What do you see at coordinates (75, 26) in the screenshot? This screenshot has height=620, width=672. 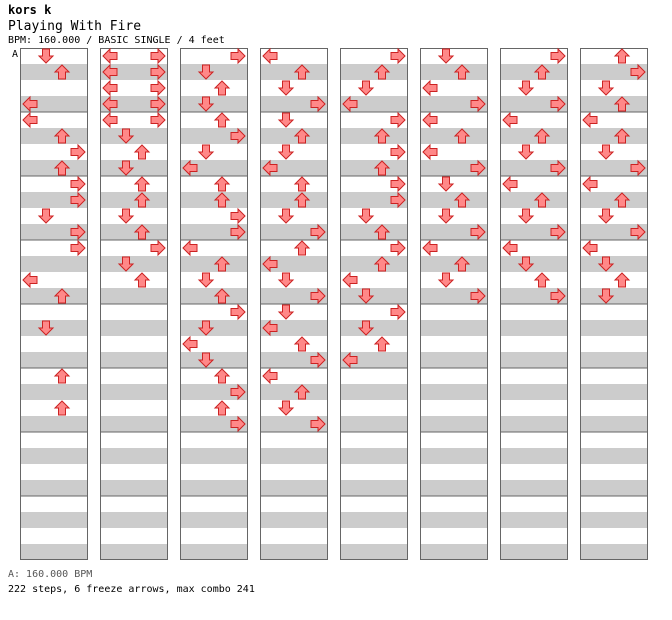 I see `song-title: Playing With Fire` at bounding box center [75, 26].